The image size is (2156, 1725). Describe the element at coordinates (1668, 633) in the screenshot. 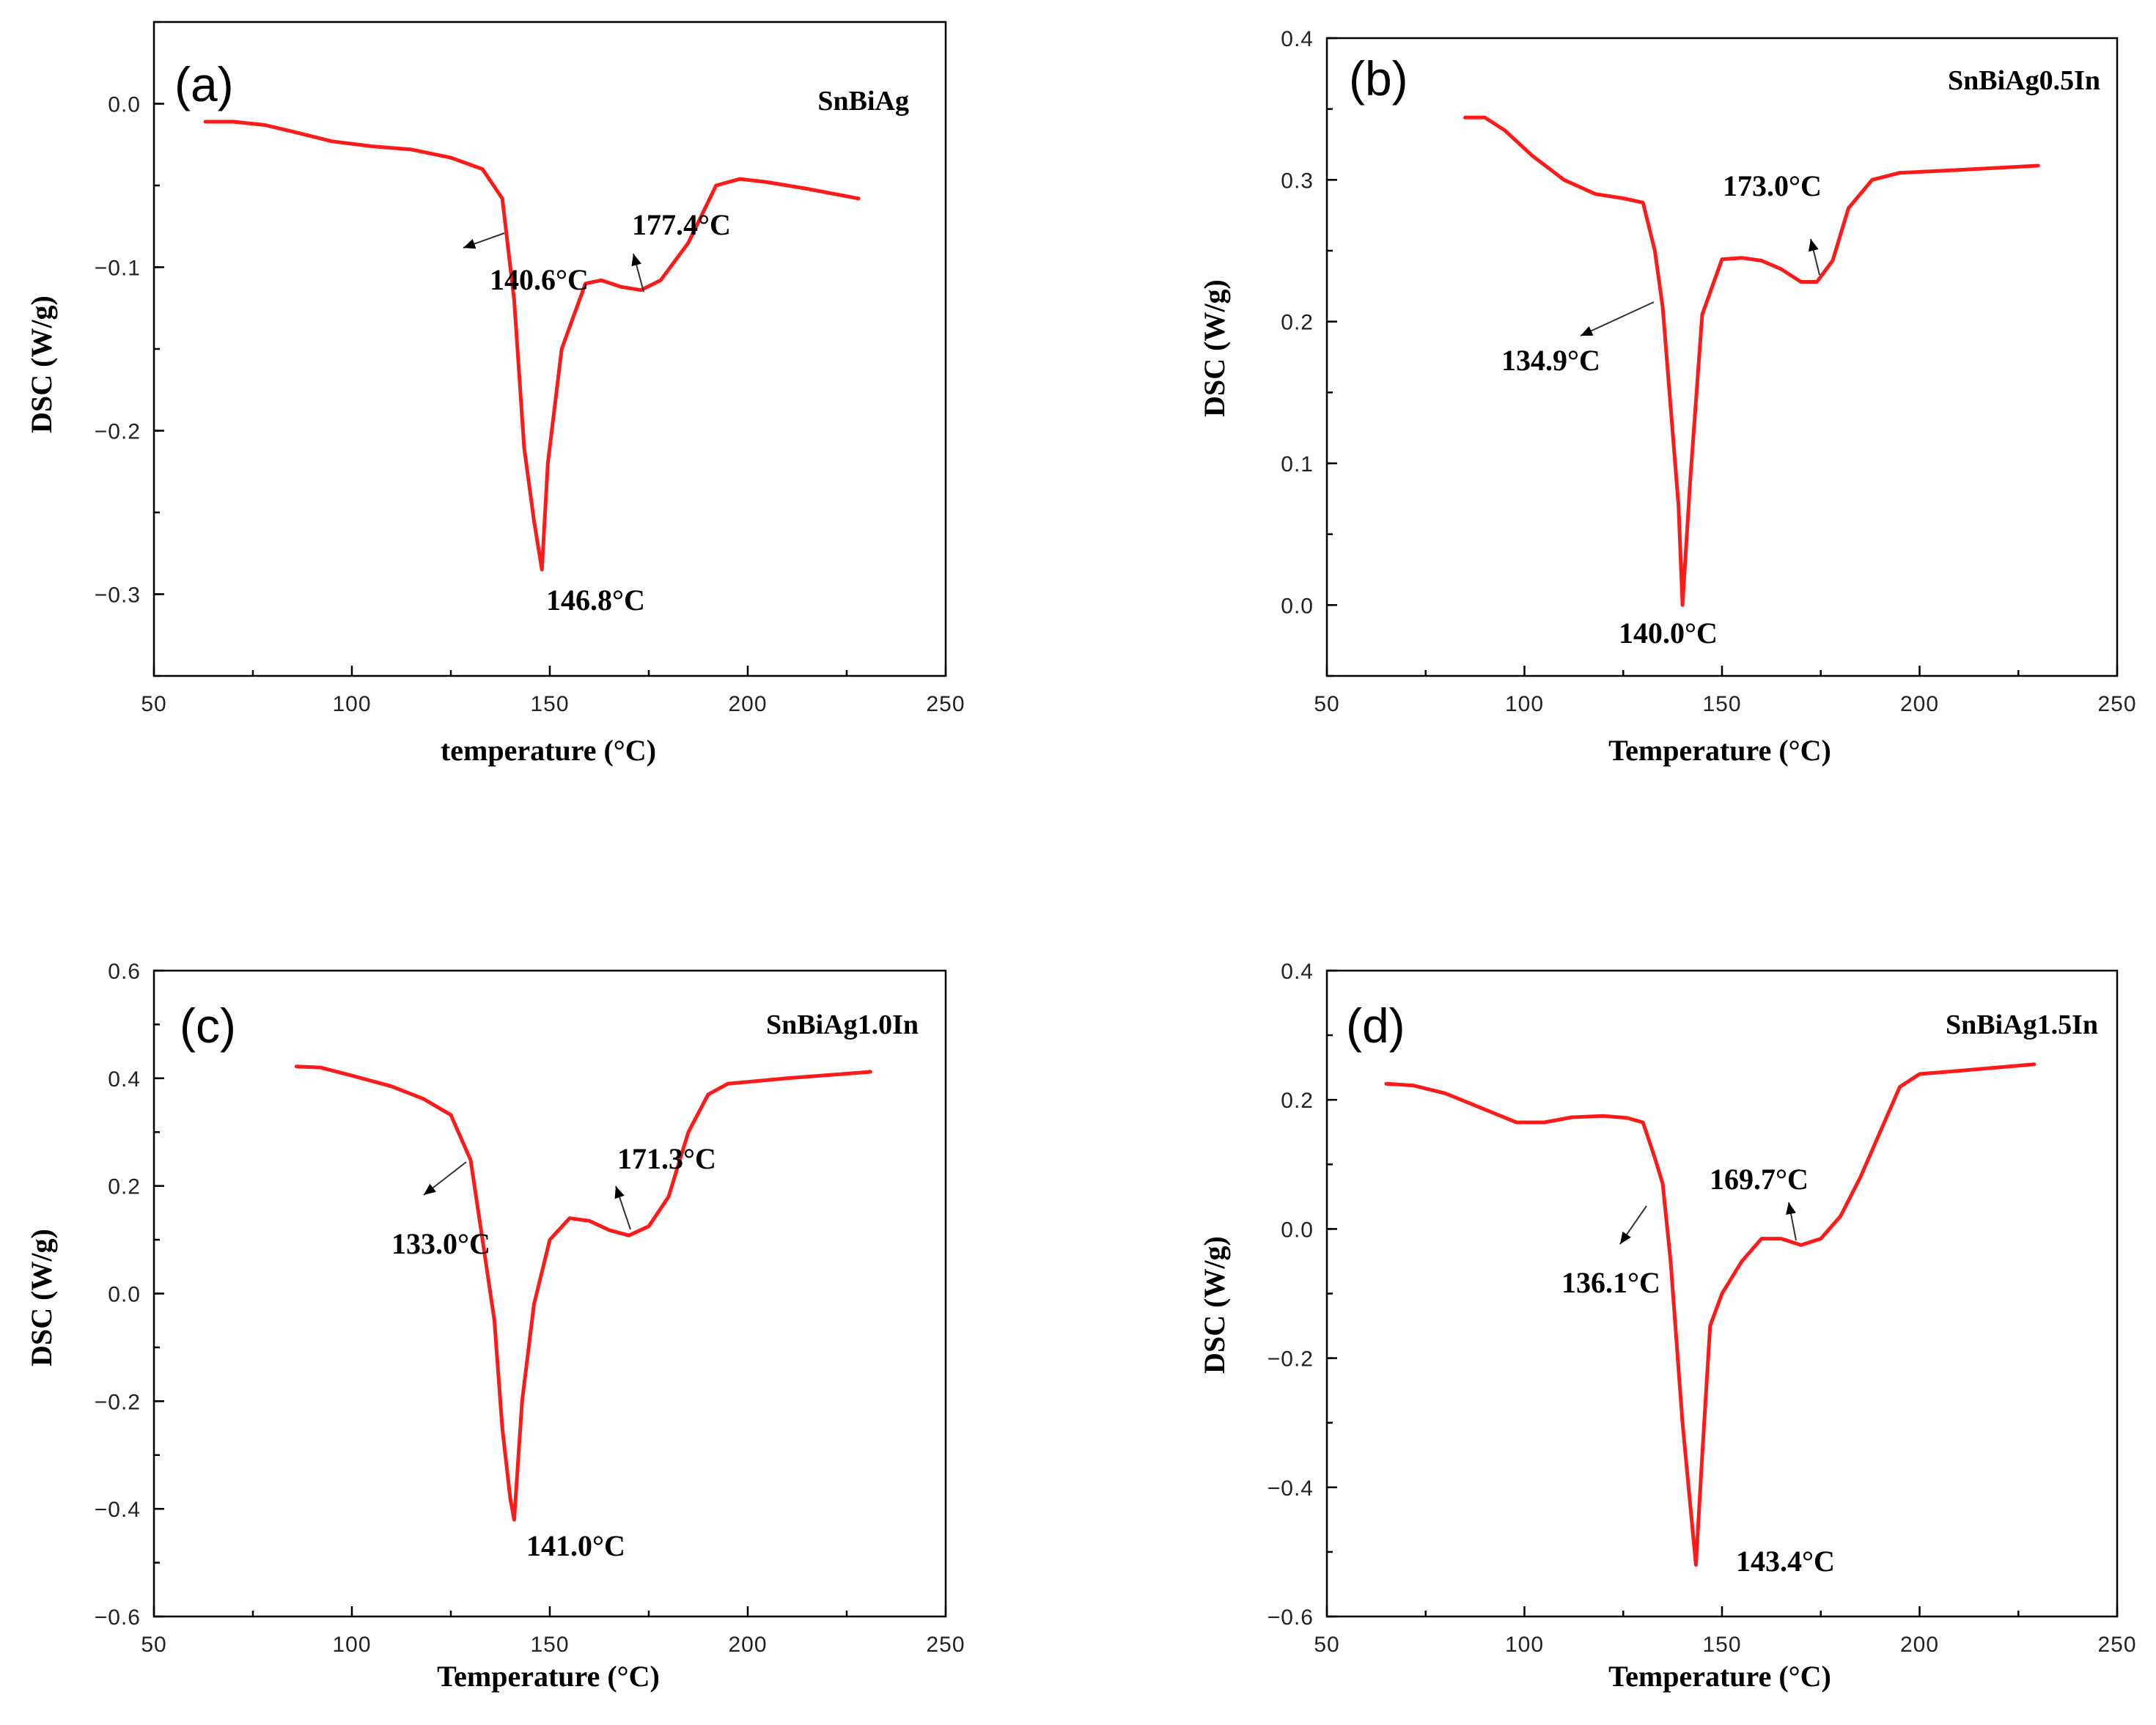

I see `peak-annotation: 140.0°C` at that location.